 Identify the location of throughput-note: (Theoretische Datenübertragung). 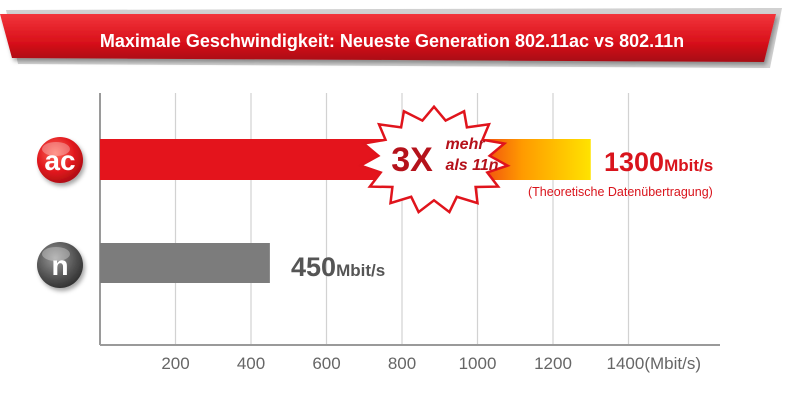
(620, 192).